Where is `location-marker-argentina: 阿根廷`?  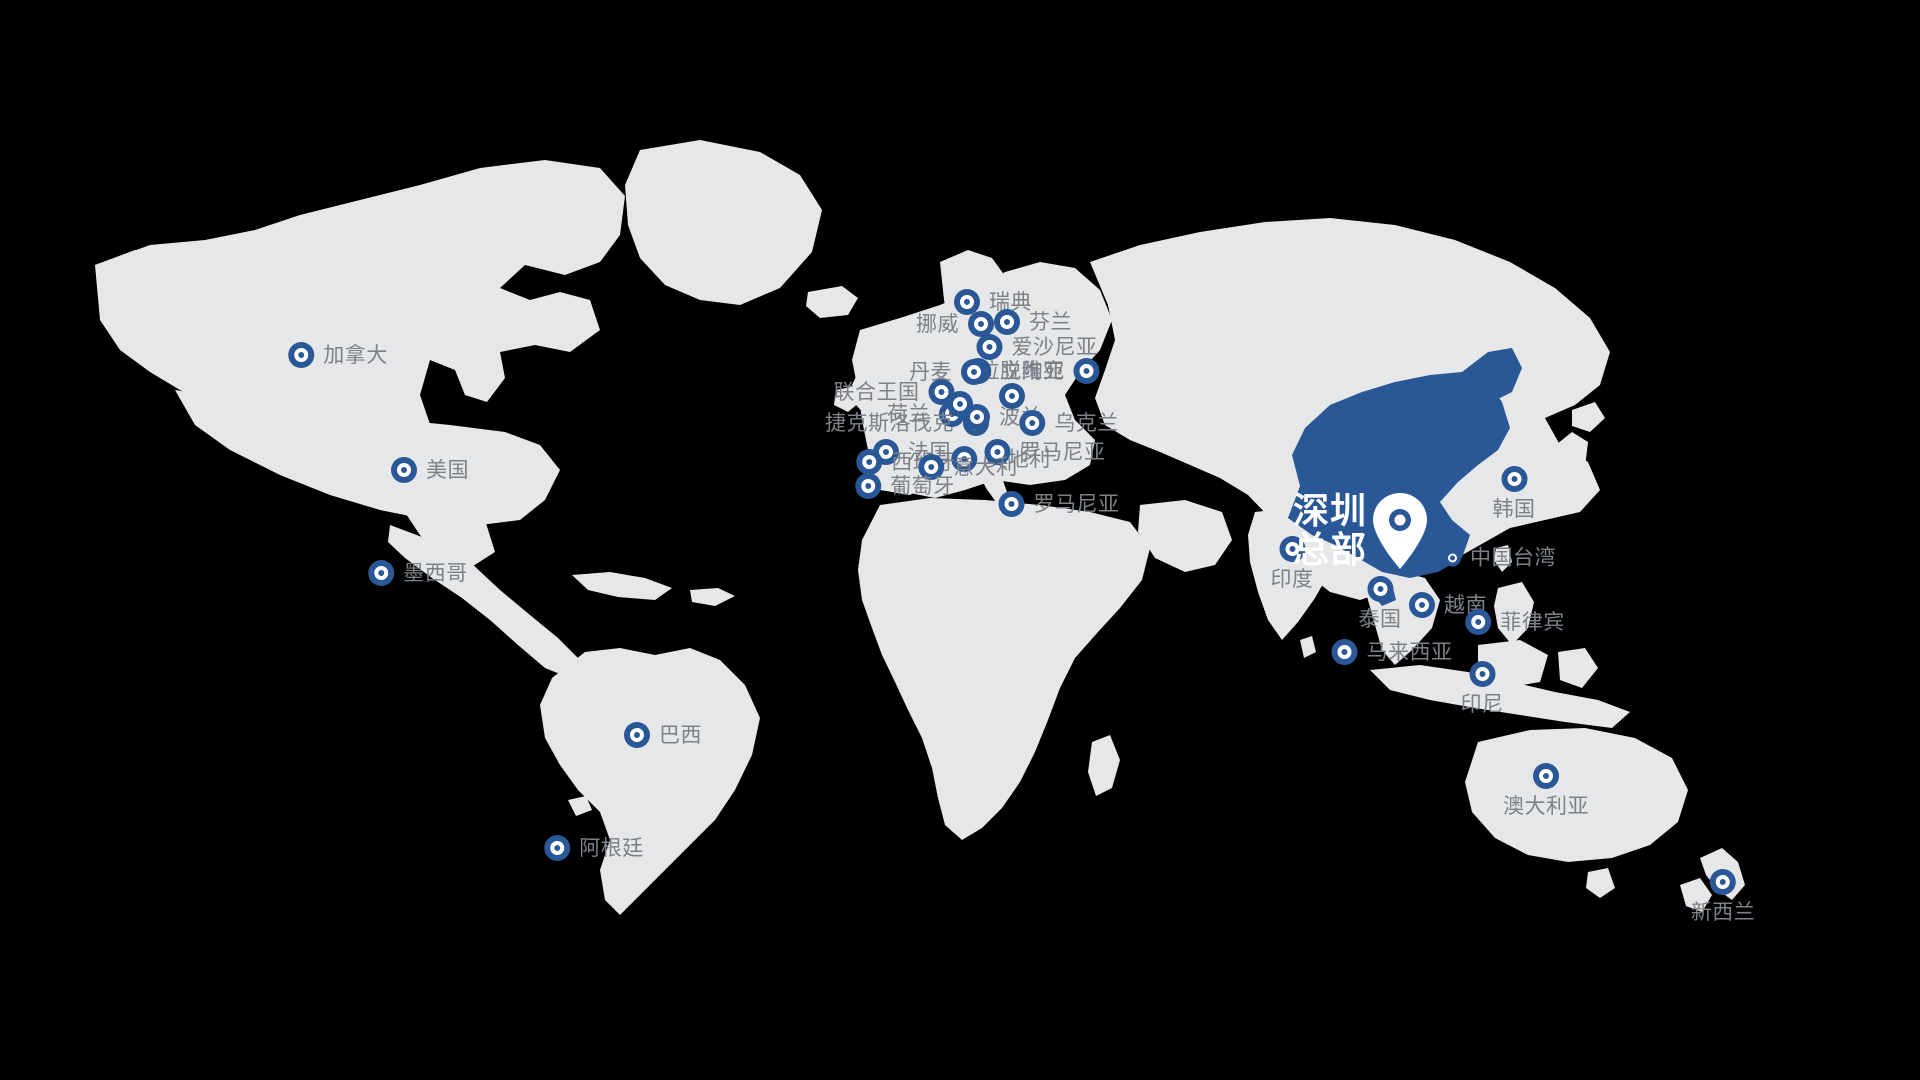 location-marker-argentina: 阿根廷 is located at coordinates (594, 848).